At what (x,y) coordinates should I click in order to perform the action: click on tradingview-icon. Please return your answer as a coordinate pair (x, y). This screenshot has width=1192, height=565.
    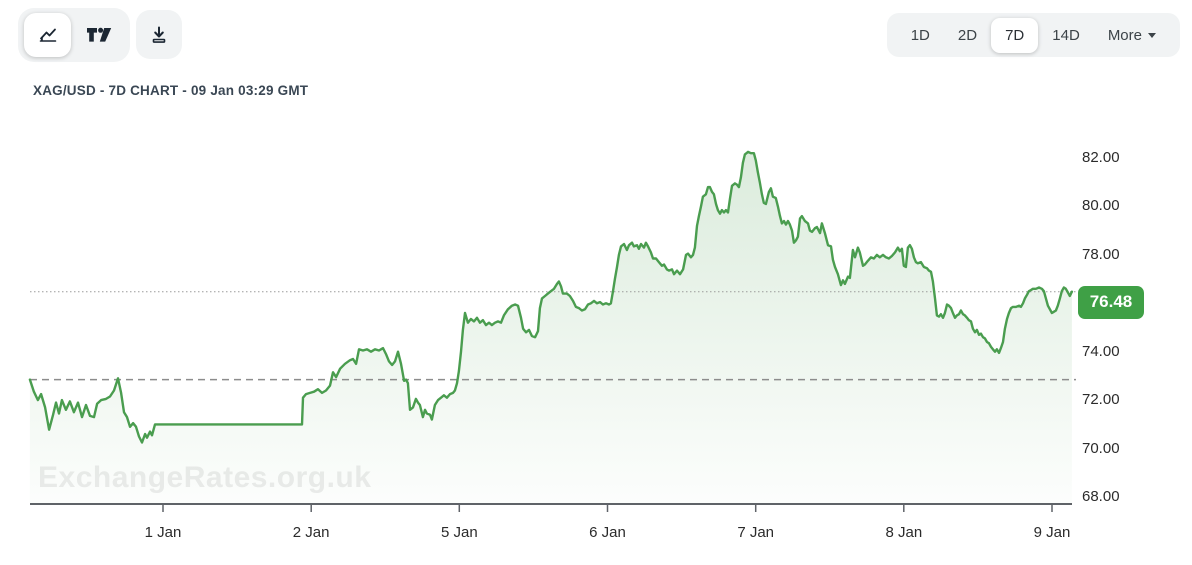
    Looking at the image, I should click on (99, 34).